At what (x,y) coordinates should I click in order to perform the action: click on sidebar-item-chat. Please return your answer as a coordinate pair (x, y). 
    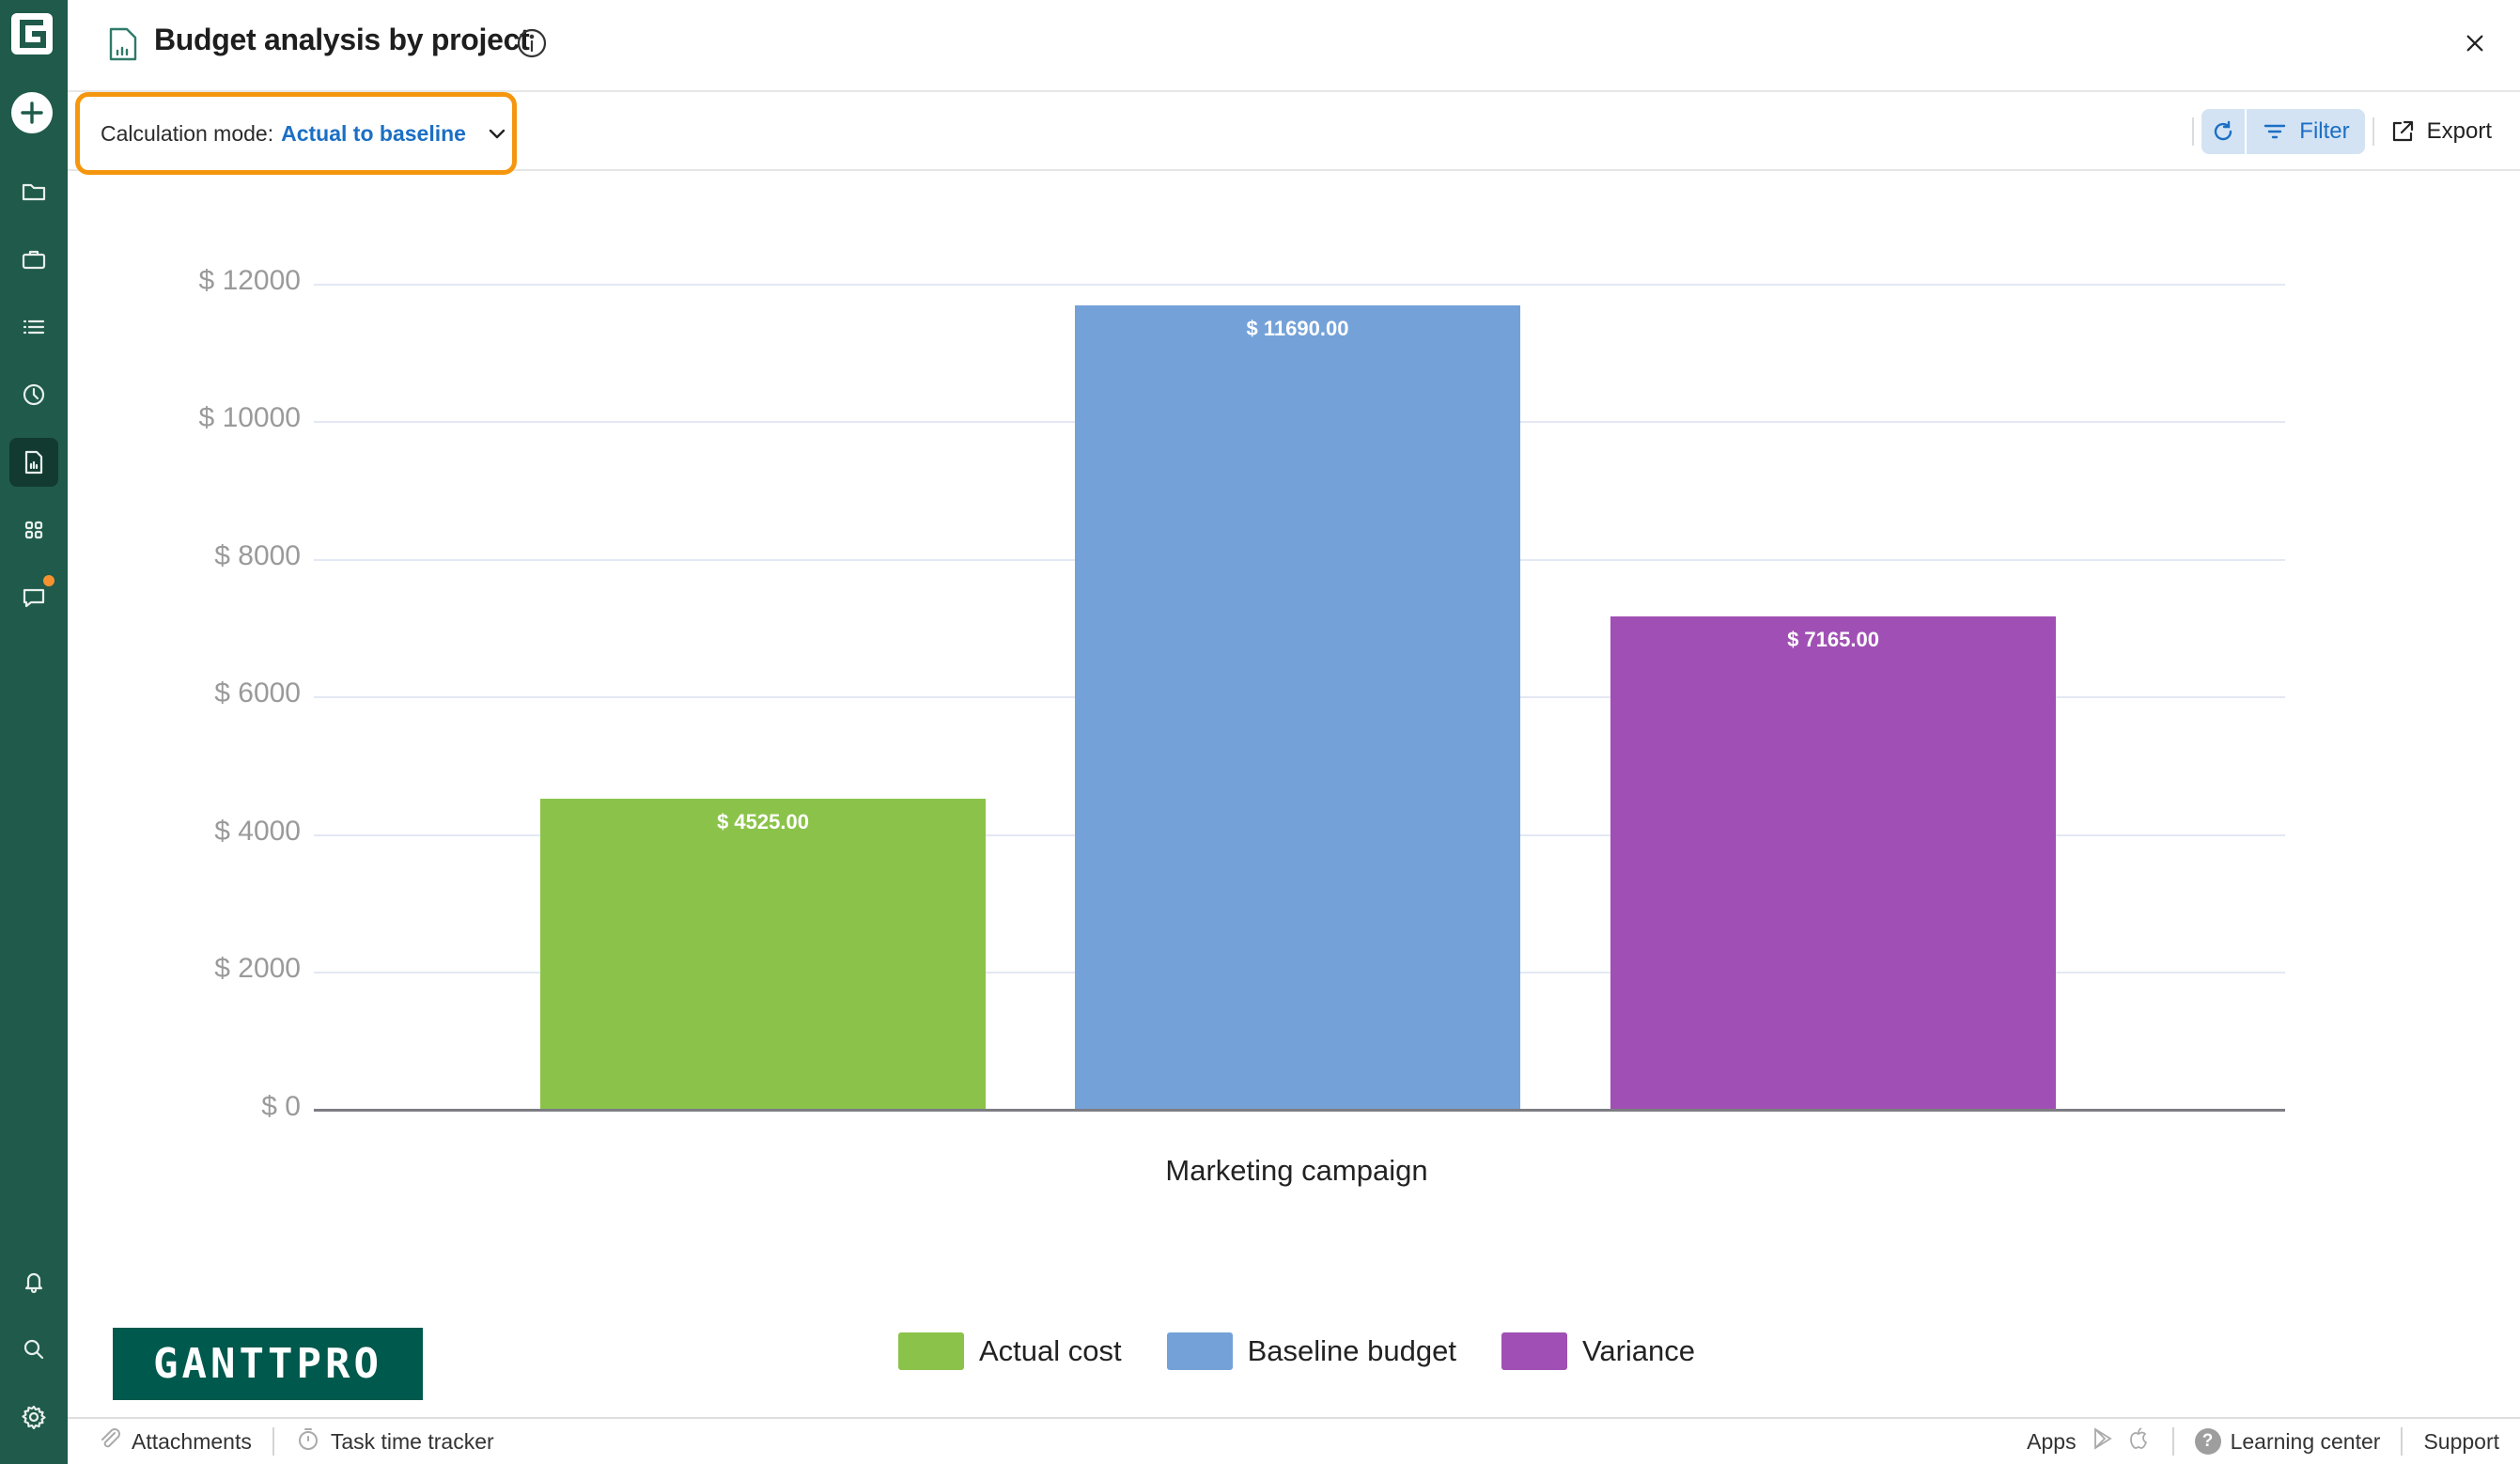
    Looking at the image, I should click on (33, 597).